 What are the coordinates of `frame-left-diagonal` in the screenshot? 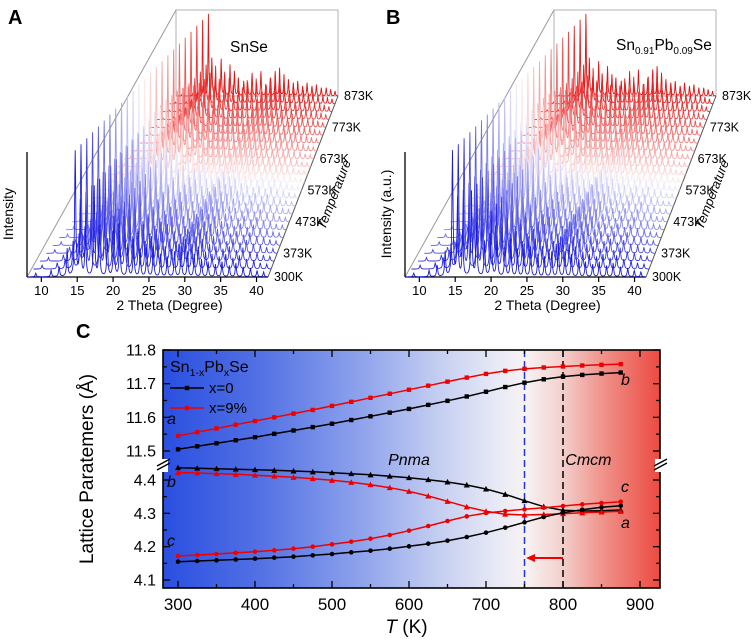 It's located at (479, 143).